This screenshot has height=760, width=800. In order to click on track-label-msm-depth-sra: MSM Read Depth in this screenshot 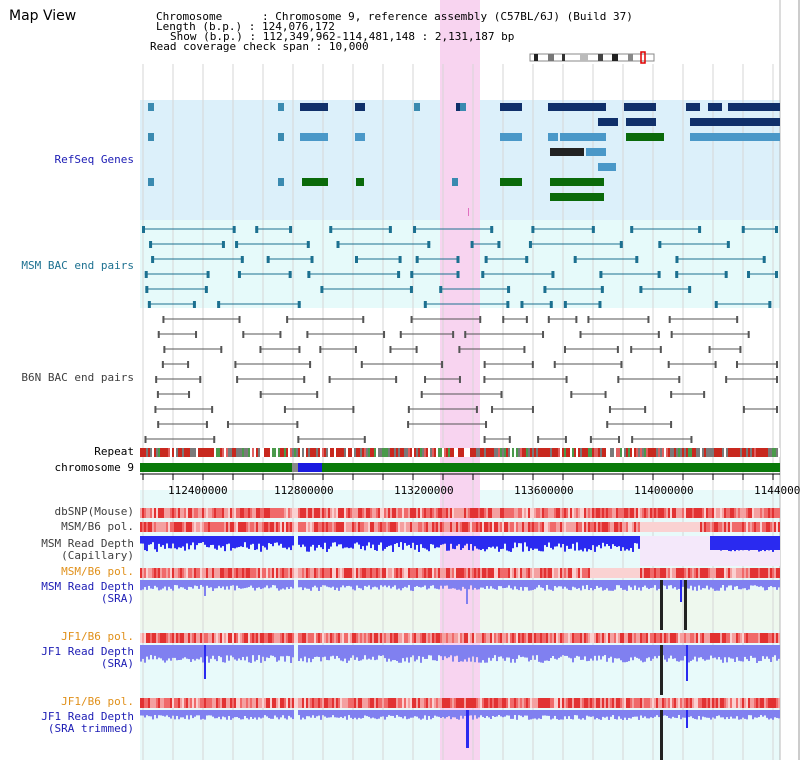, I will do `click(87, 586)`.